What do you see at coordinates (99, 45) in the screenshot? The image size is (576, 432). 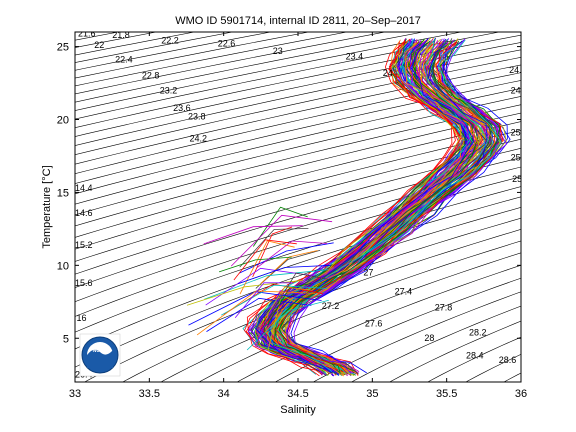 I see `density-label: 22` at bounding box center [99, 45].